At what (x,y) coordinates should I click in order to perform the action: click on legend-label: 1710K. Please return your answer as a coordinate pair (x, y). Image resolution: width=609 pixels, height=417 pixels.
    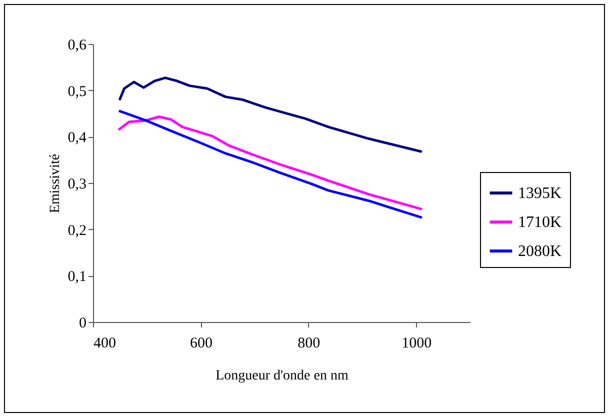
    Looking at the image, I should click on (540, 222).